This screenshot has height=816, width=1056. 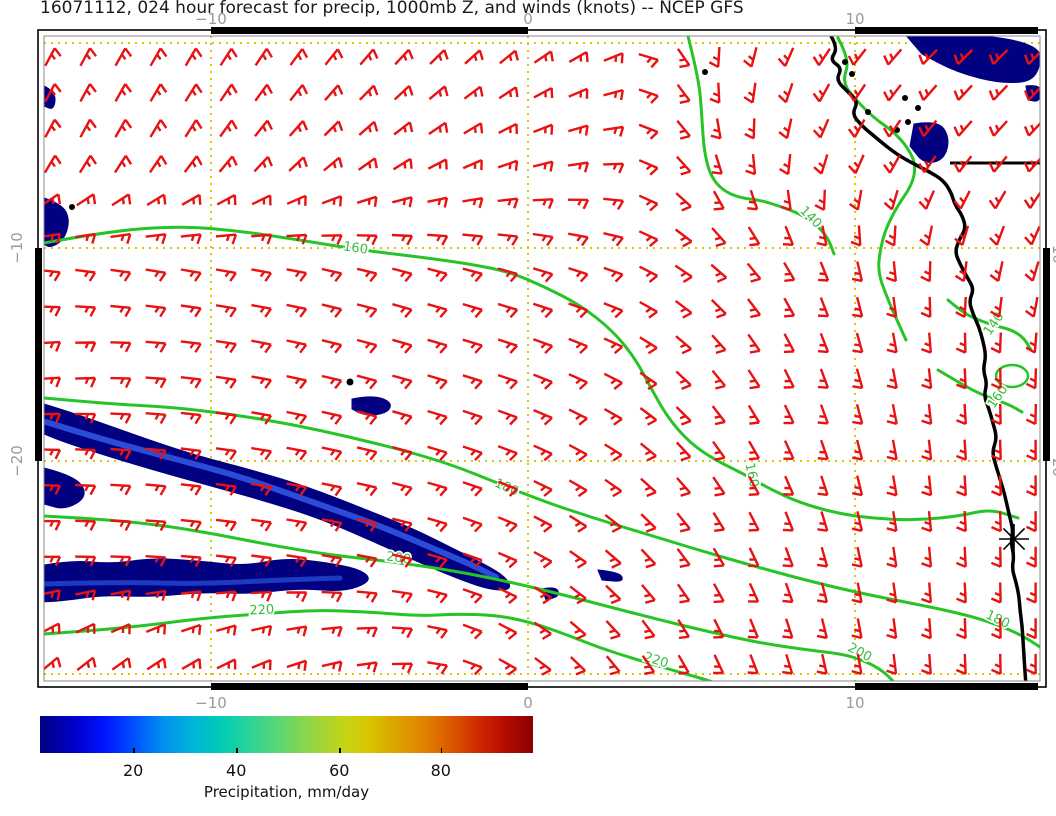 What do you see at coordinates (854, 19) in the screenshot?
I see `axis-tick-label-top: 10` at bounding box center [854, 19].